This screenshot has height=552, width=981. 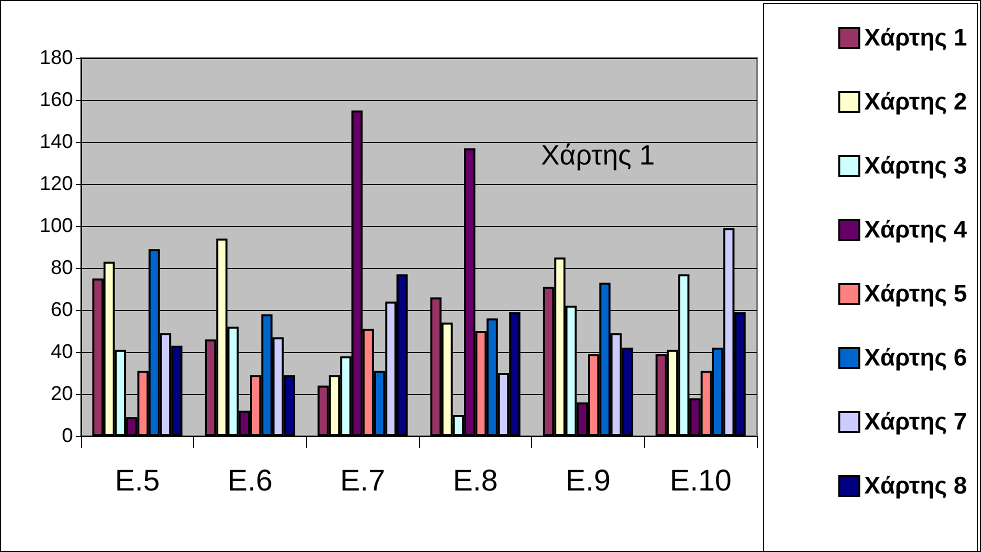 What do you see at coordinates (61, 352) in the screenshot?
I see `y-tick-label: 40` at bounding box center [61, 352].